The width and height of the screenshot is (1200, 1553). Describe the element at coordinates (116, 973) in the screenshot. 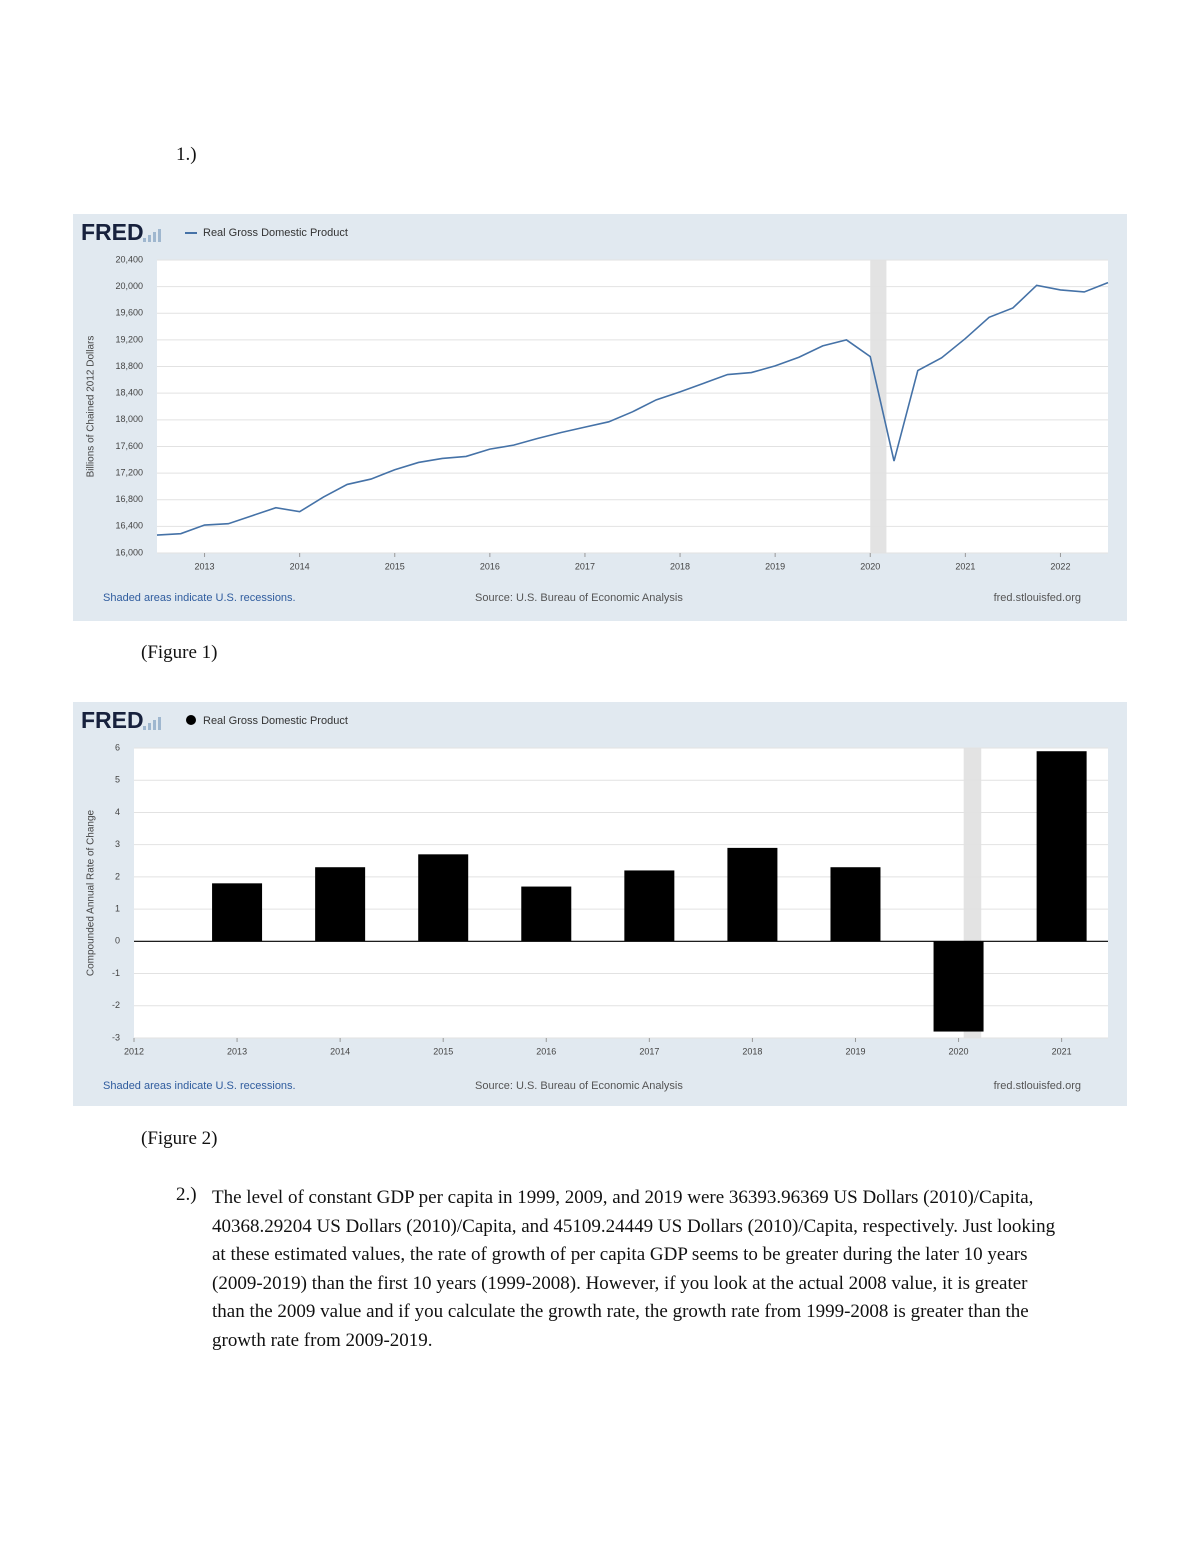

I see `y-tick-label: -1` at that location.